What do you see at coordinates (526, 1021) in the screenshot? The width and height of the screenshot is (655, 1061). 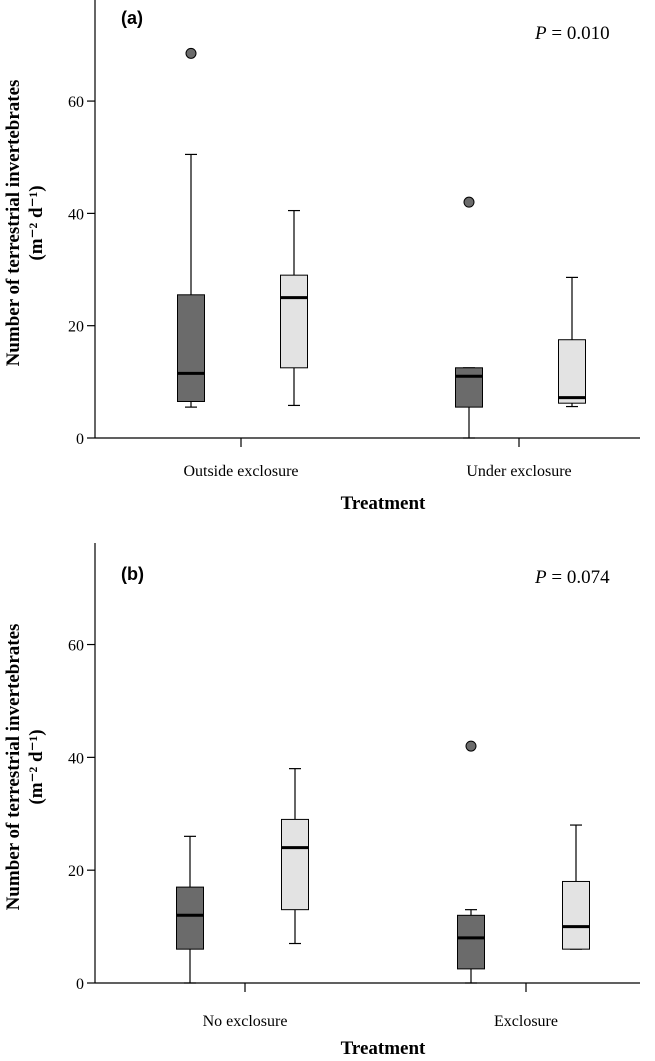 I see `x-tick-label-exclosure: Exclosure` at bounding box center [526, 1021].